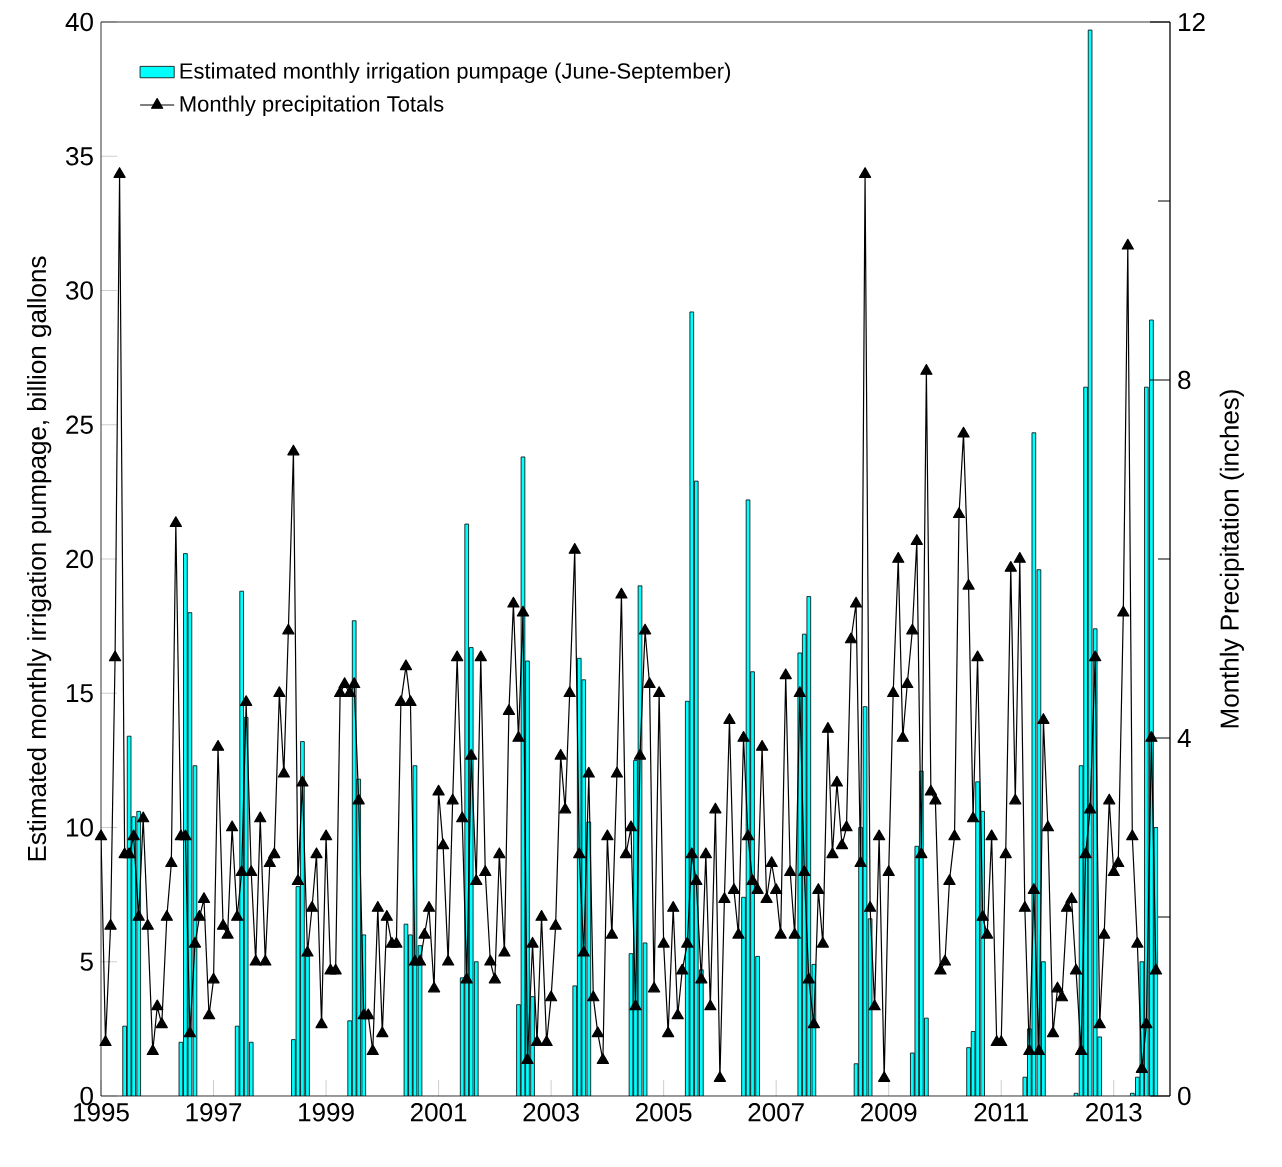 The image size is (1282, 1167). Describe the element at coordinates (455, 73) in the screenshot. I see `legend-label: Estimated monthly irrigation pumpage (June-September)` at that location.